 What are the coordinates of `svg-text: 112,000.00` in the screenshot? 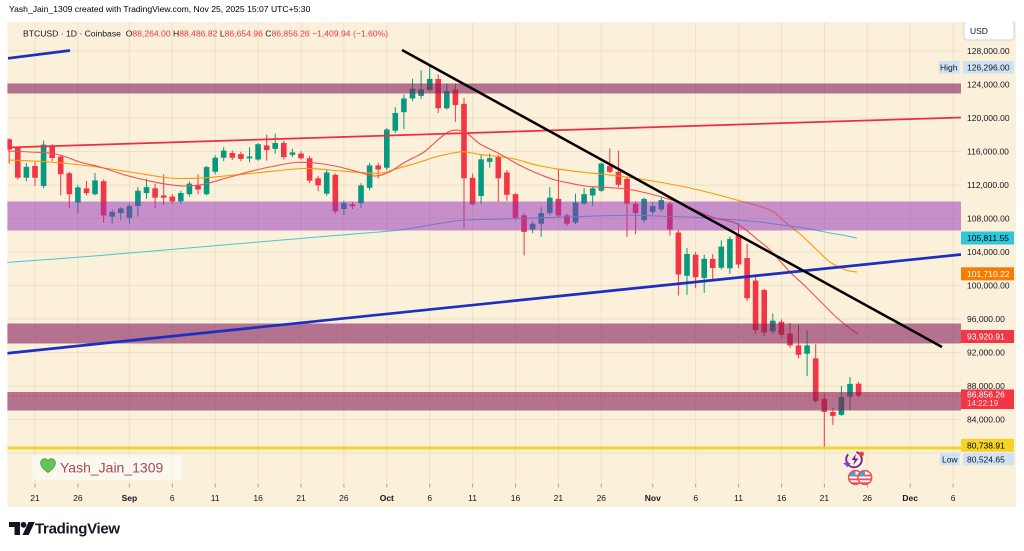 It's located at (988, 185).